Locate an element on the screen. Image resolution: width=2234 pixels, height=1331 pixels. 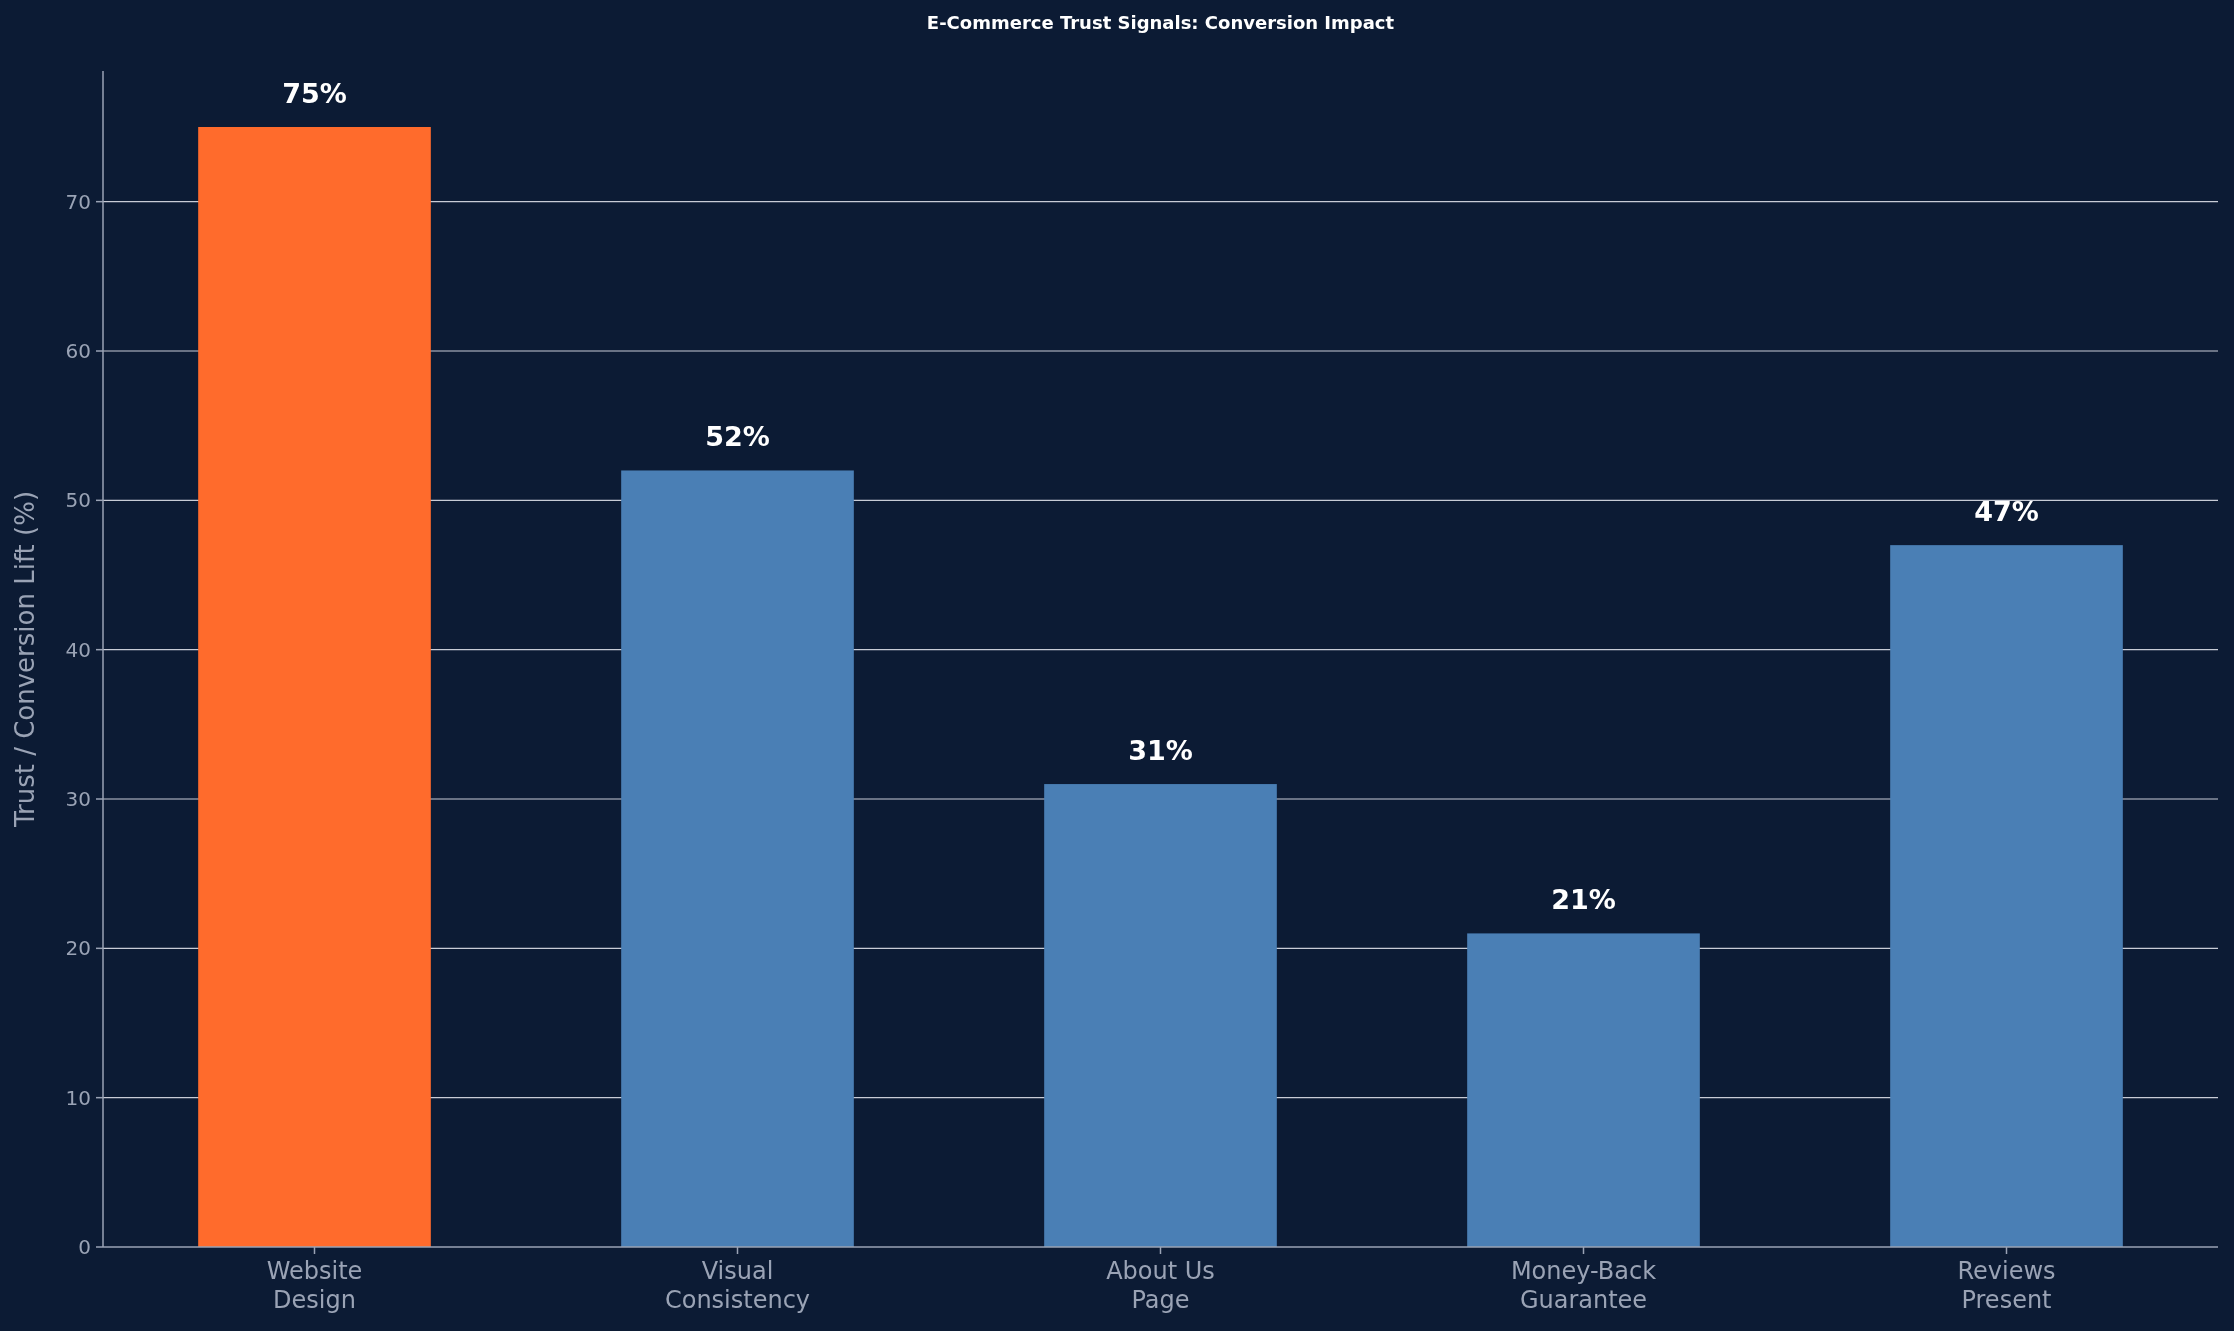
y-tick-label: 30 is located at coordinates (78, 799).